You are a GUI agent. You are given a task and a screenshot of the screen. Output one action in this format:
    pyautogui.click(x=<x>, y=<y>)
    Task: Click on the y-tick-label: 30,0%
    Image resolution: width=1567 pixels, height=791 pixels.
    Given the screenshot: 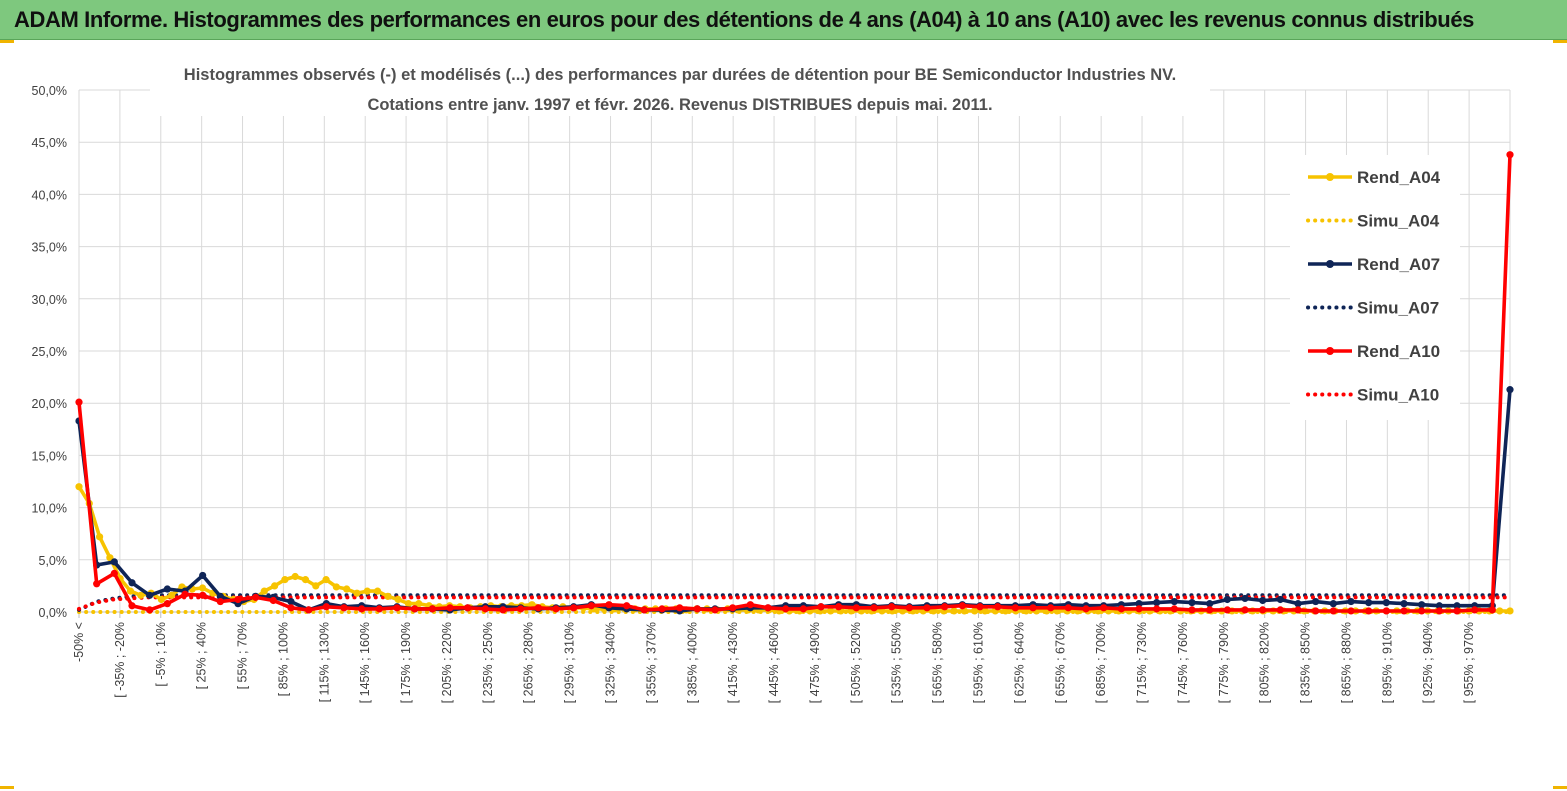 What is the action you would take?
    pyautogui.click(x=49, y=300)
    